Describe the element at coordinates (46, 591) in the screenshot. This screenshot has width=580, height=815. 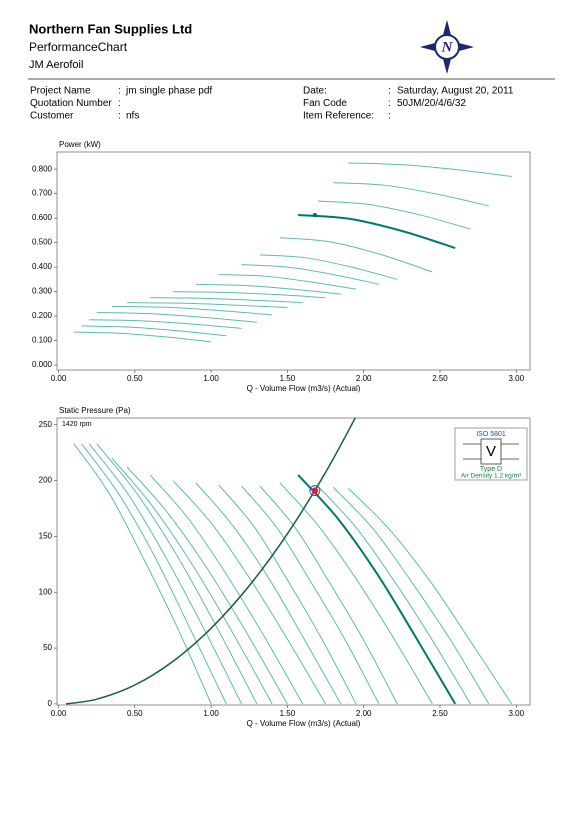
I see `y-tick-label: 100` at that location.